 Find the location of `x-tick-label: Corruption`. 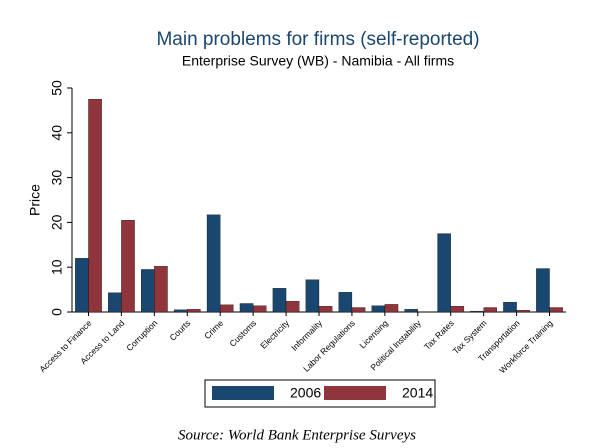

x-tick-label: Corruption is located at coordinates (141, 335).